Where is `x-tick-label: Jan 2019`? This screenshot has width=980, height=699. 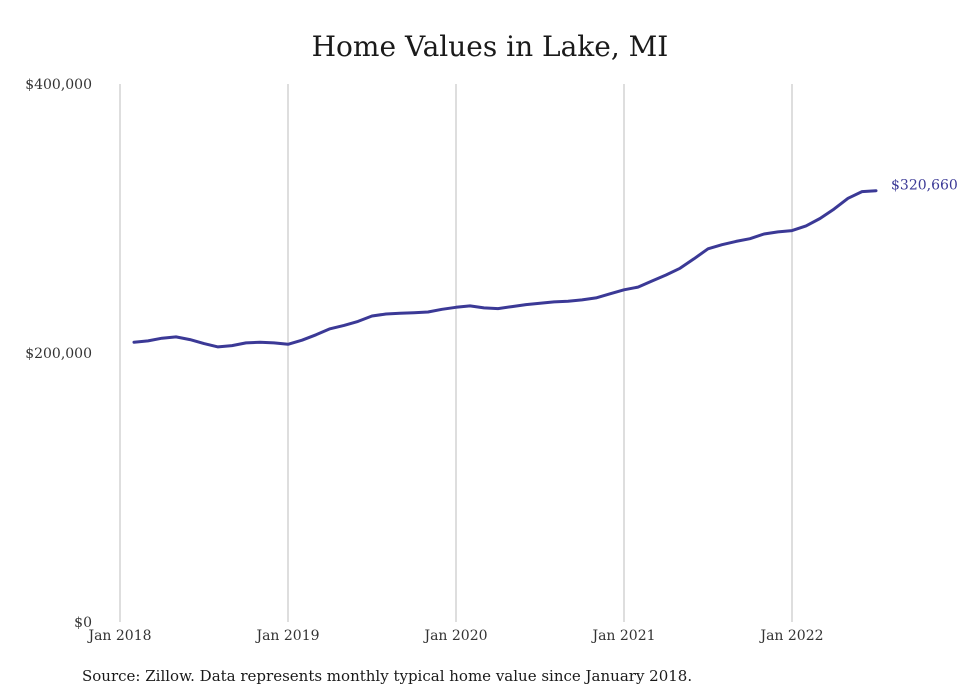
x-tick-label: Jan 2019 is located at coordinates (286, 636).